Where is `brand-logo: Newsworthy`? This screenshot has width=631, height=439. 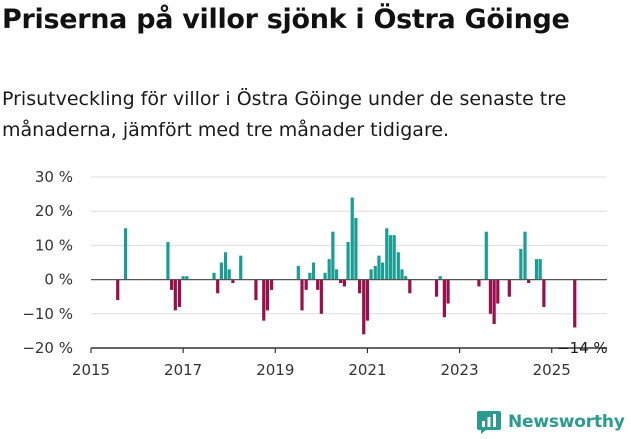
brand-logo: Newsworthy is located at coordinates (550, 422).